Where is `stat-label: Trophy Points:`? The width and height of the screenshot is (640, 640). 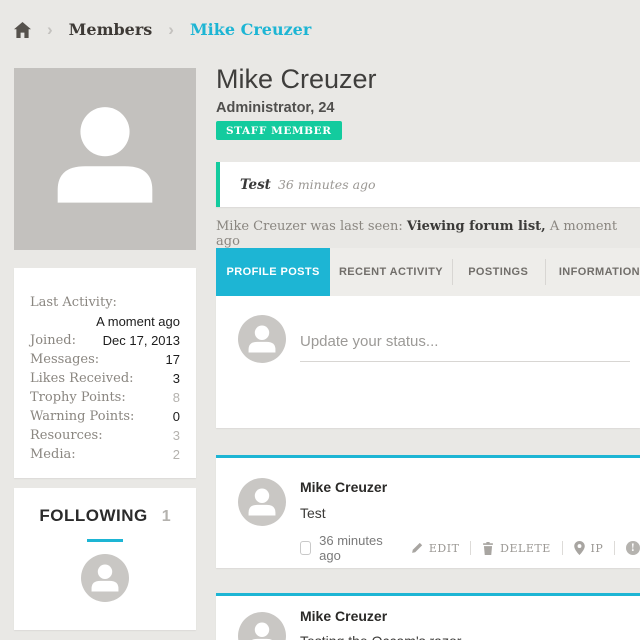
stat-label: Trophy Points: is located at coordinates (78, 397).